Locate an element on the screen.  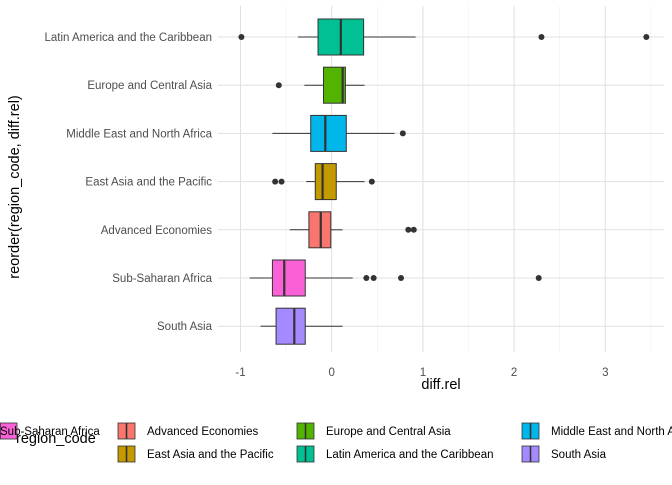
legend-label: South Asia is located at coordinates (579, 455).